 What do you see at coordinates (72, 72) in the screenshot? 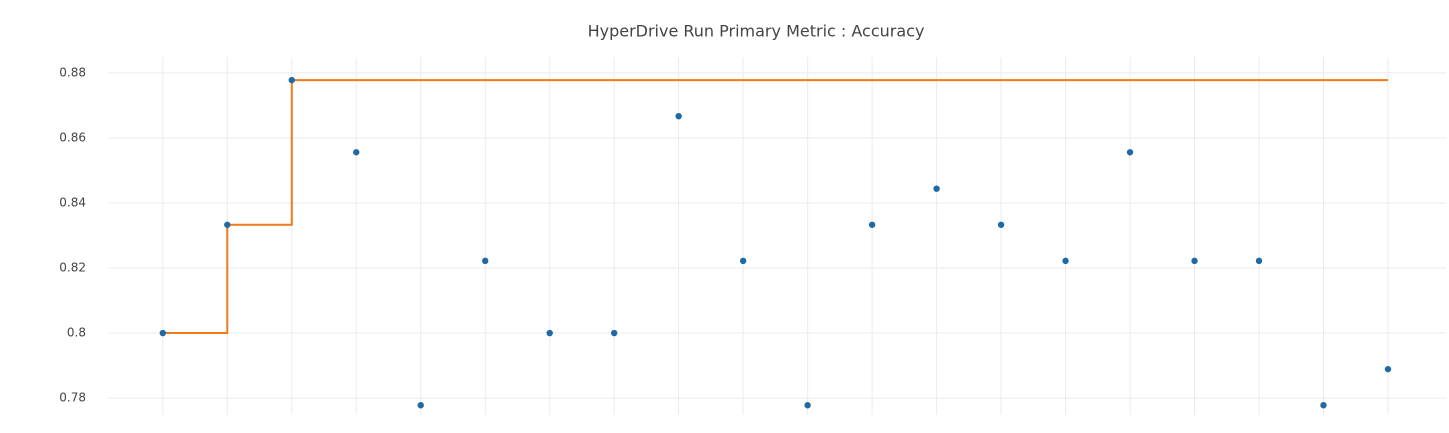
I see `y-tick-label: 0.88` at bounding box center [72, 72].